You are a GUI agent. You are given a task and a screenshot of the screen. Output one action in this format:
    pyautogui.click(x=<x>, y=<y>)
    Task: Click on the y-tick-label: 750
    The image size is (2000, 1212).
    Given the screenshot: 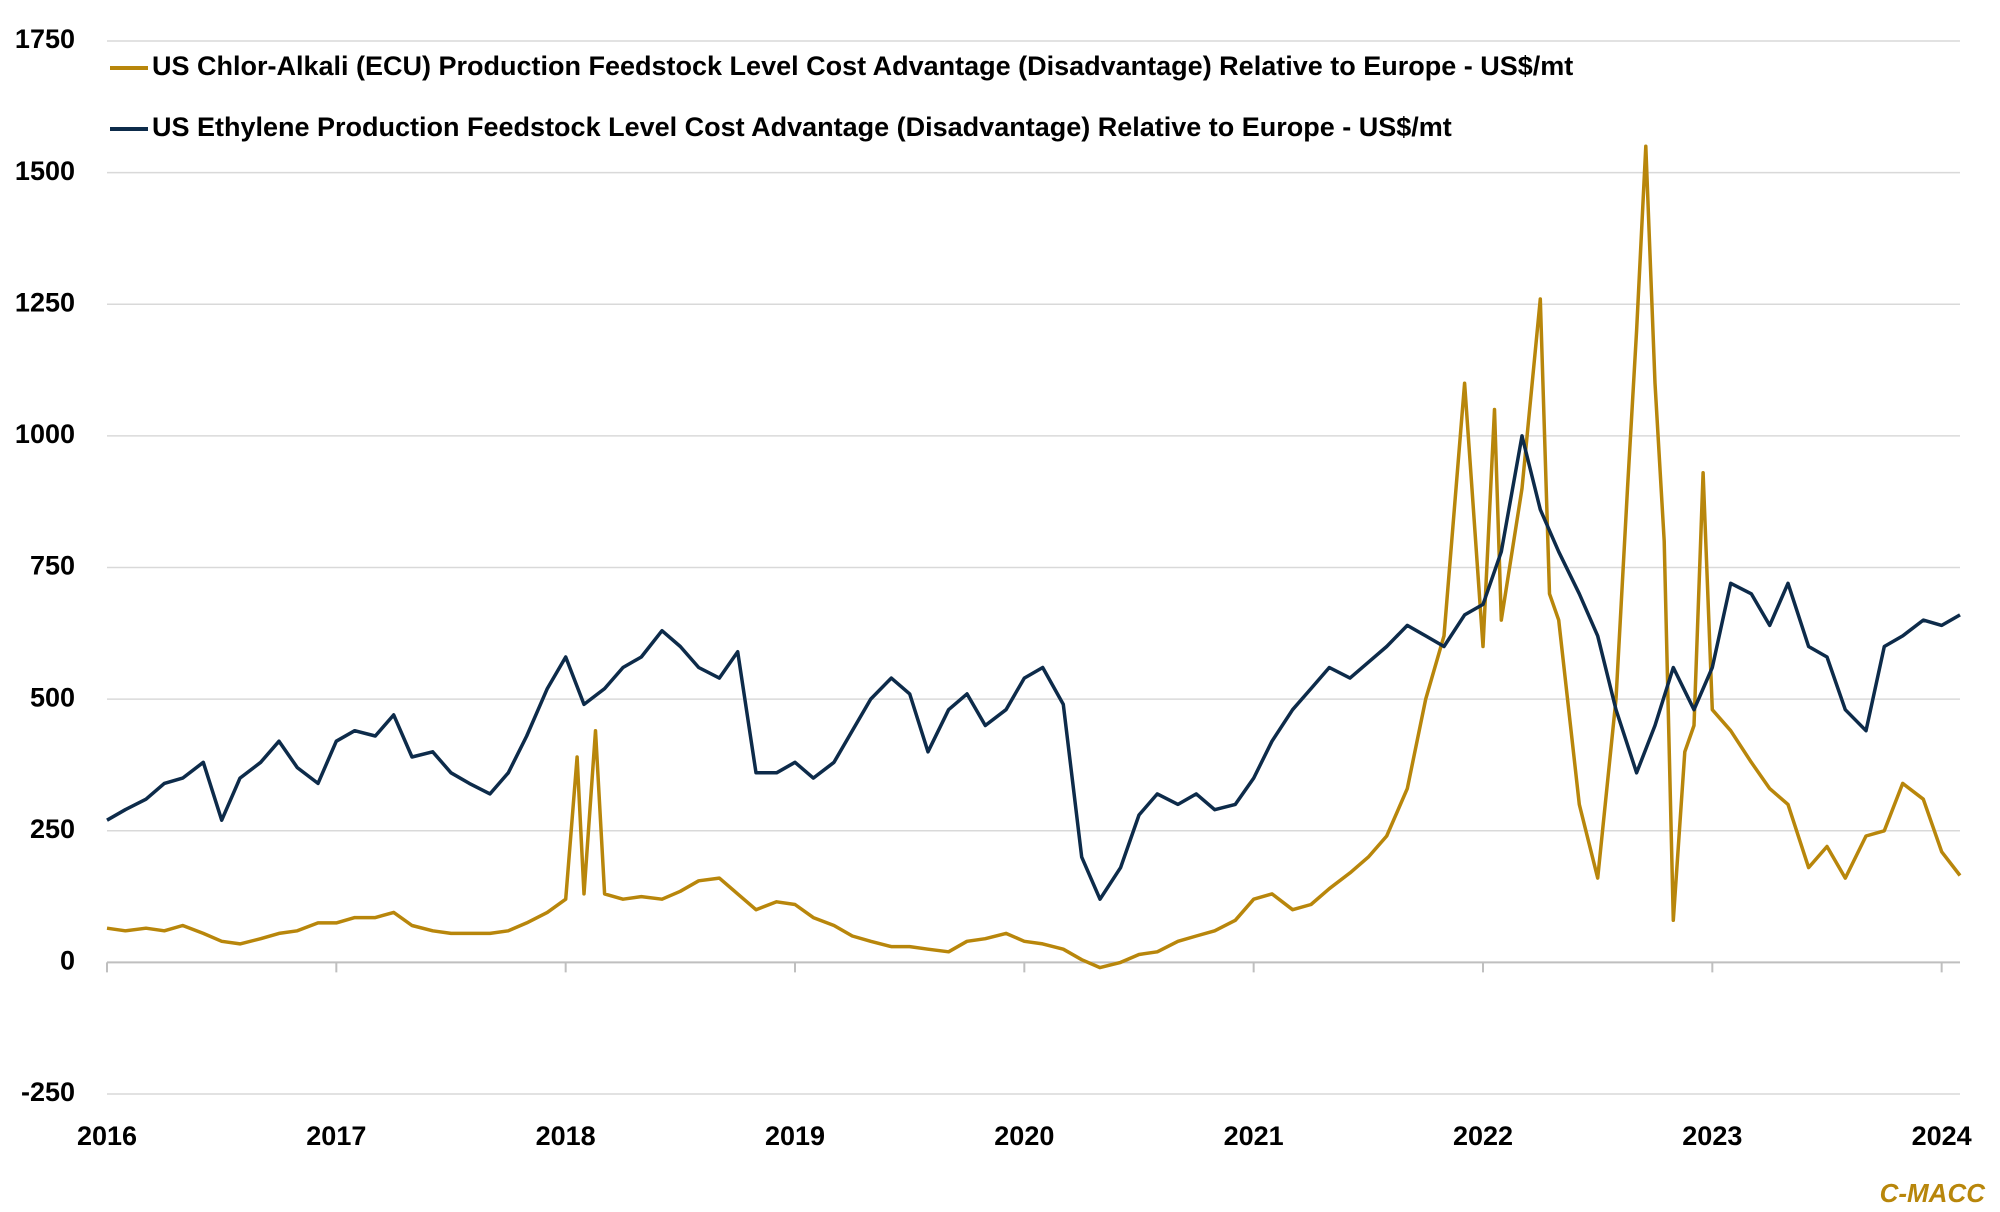 What is the action you would take?
    pyautogui.click(x=52, y=566)
    